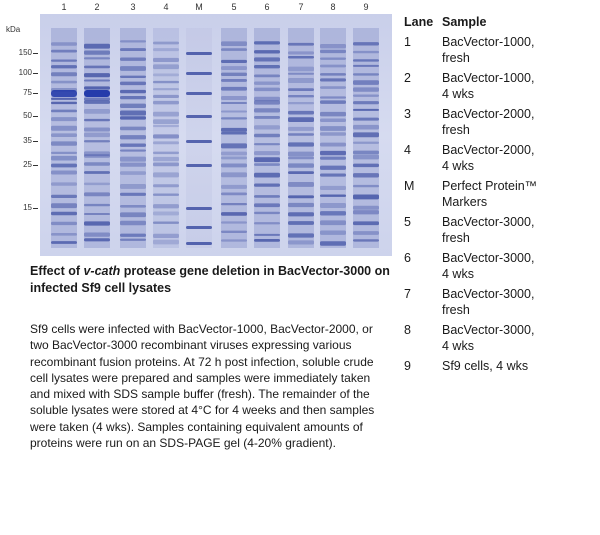 Image resolution: width=600 pixels, height=535 pixels. I want to click on legend-row: 2 BacVector-1000, 4 wks, so click(500, 86).